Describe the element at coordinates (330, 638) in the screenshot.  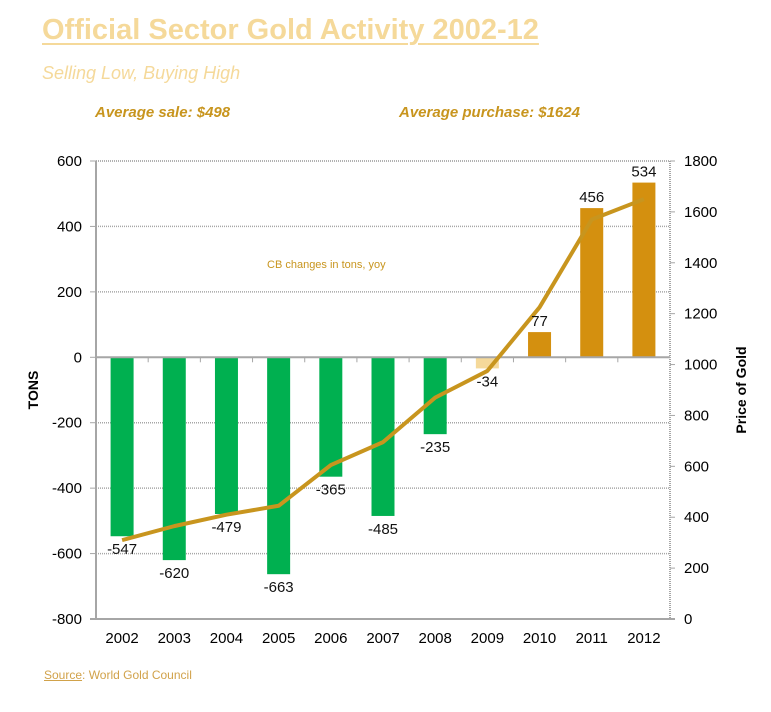
I see `x-tick-label: 2006` at that location.